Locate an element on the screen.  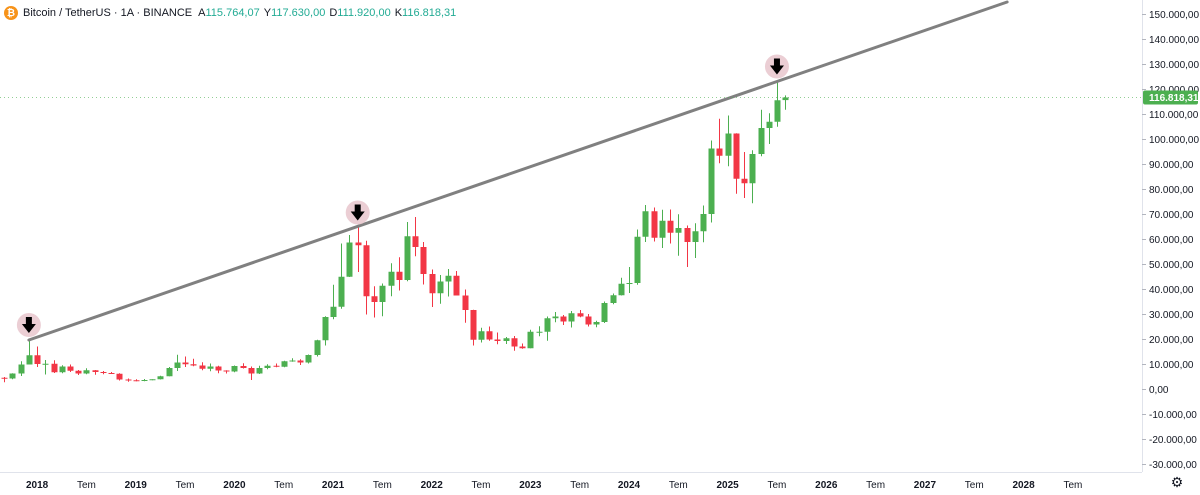
price-tick-label: 80.000,00 is located at coordinates (1171, 190).